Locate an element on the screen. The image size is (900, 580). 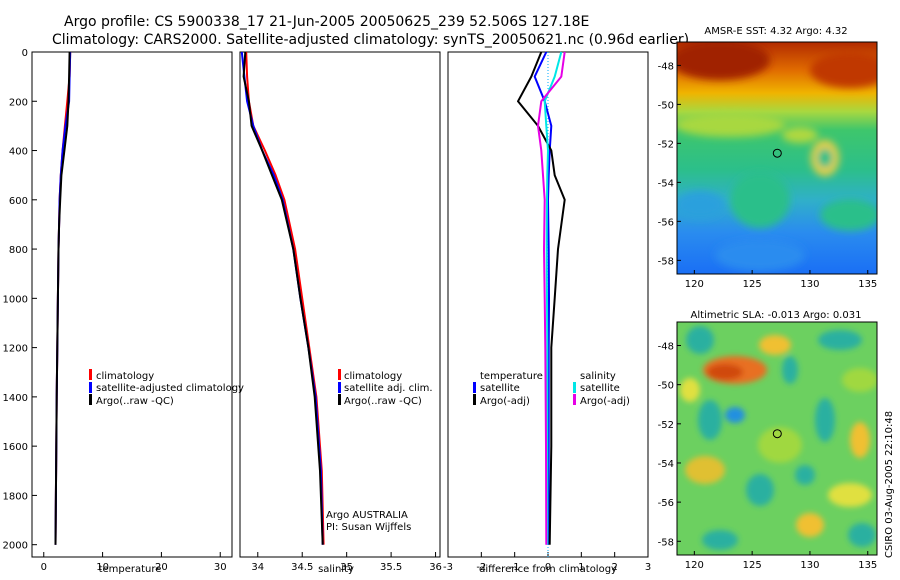
x-tick-label: 1 is located at coordinates (581, 567).